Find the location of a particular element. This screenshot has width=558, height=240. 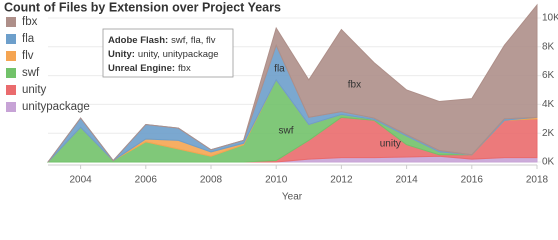

x-tick-label: 2010 is located at coordinates (276, 180).